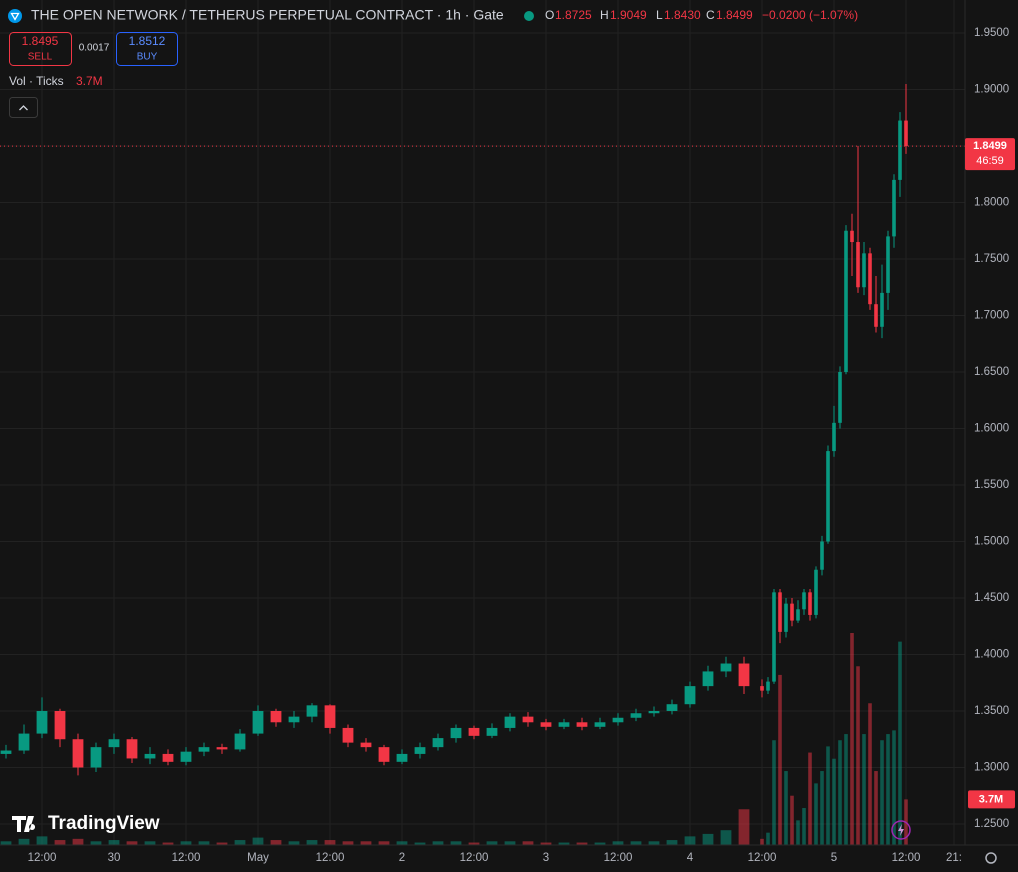 The height and width of the screenshot is (872, 1018). What do you see at coordinates (89, 81) in the screenshot?
I see `volume-legend-value: 3.7M` at bounding box center [89, 81].